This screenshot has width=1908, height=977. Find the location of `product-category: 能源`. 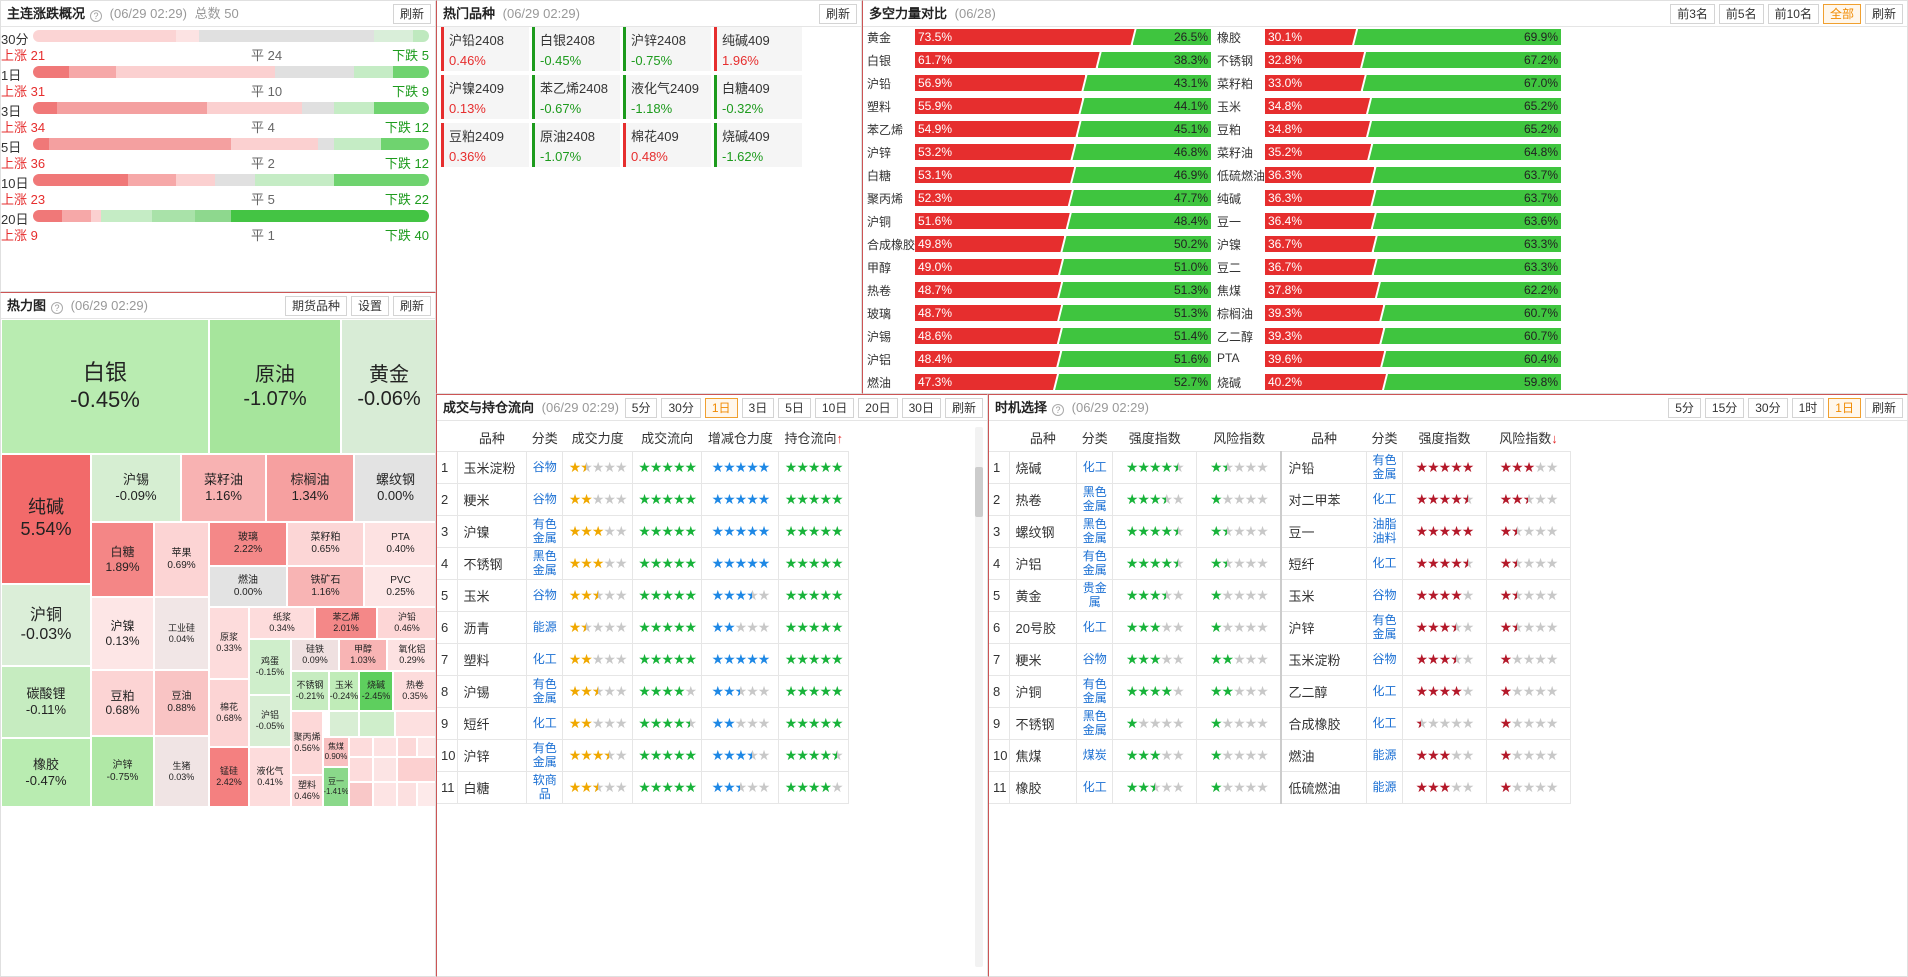

product-category: 能源 is located at coordinates (545, 627).